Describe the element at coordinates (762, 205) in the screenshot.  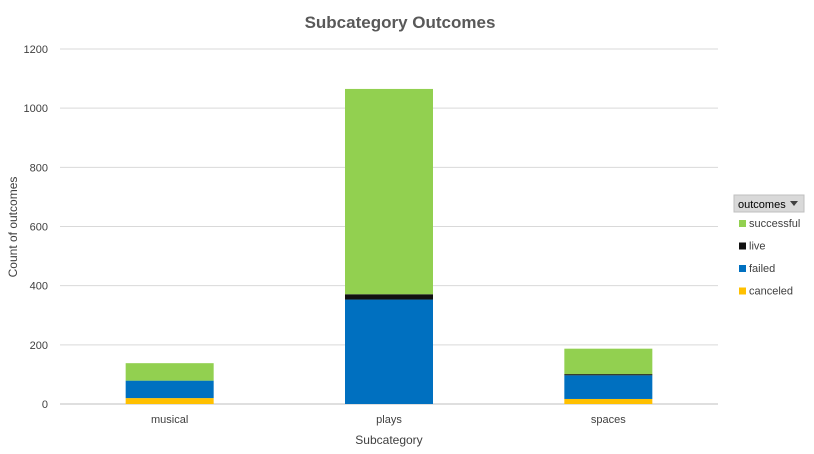
I see `legend-title: outcomes` at that location.